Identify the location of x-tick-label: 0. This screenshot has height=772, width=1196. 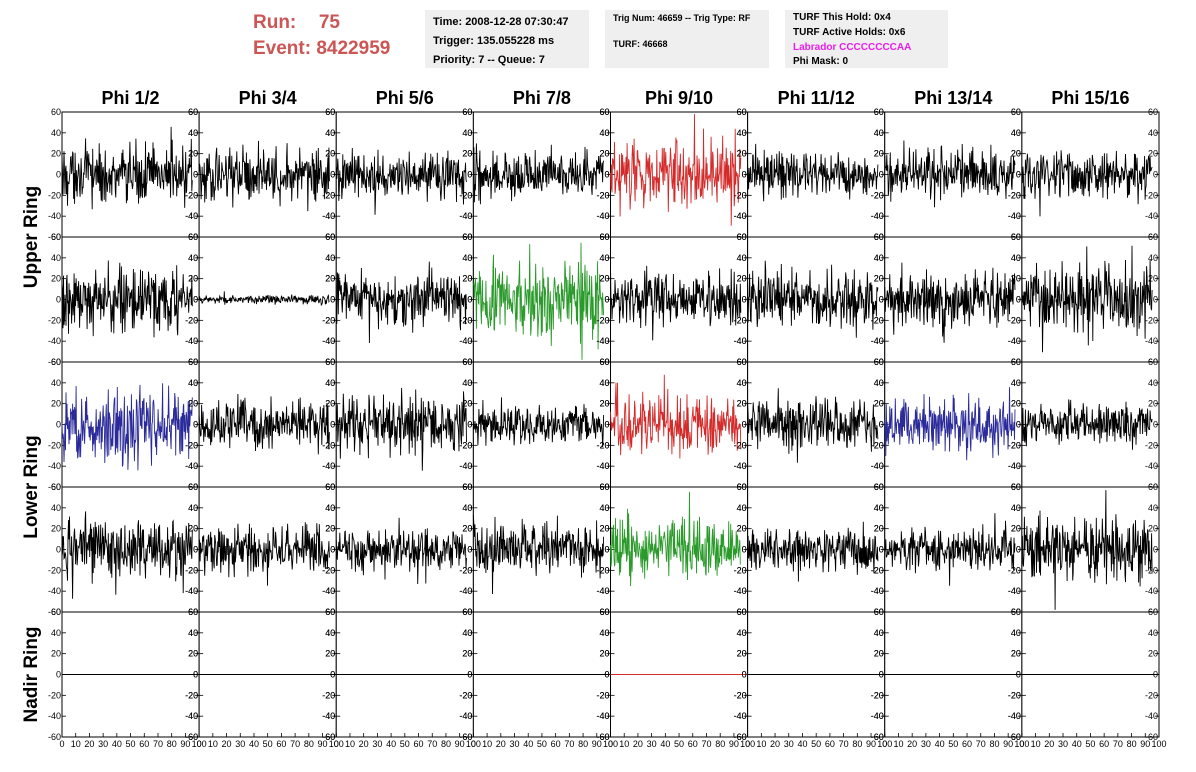
(61, 744).